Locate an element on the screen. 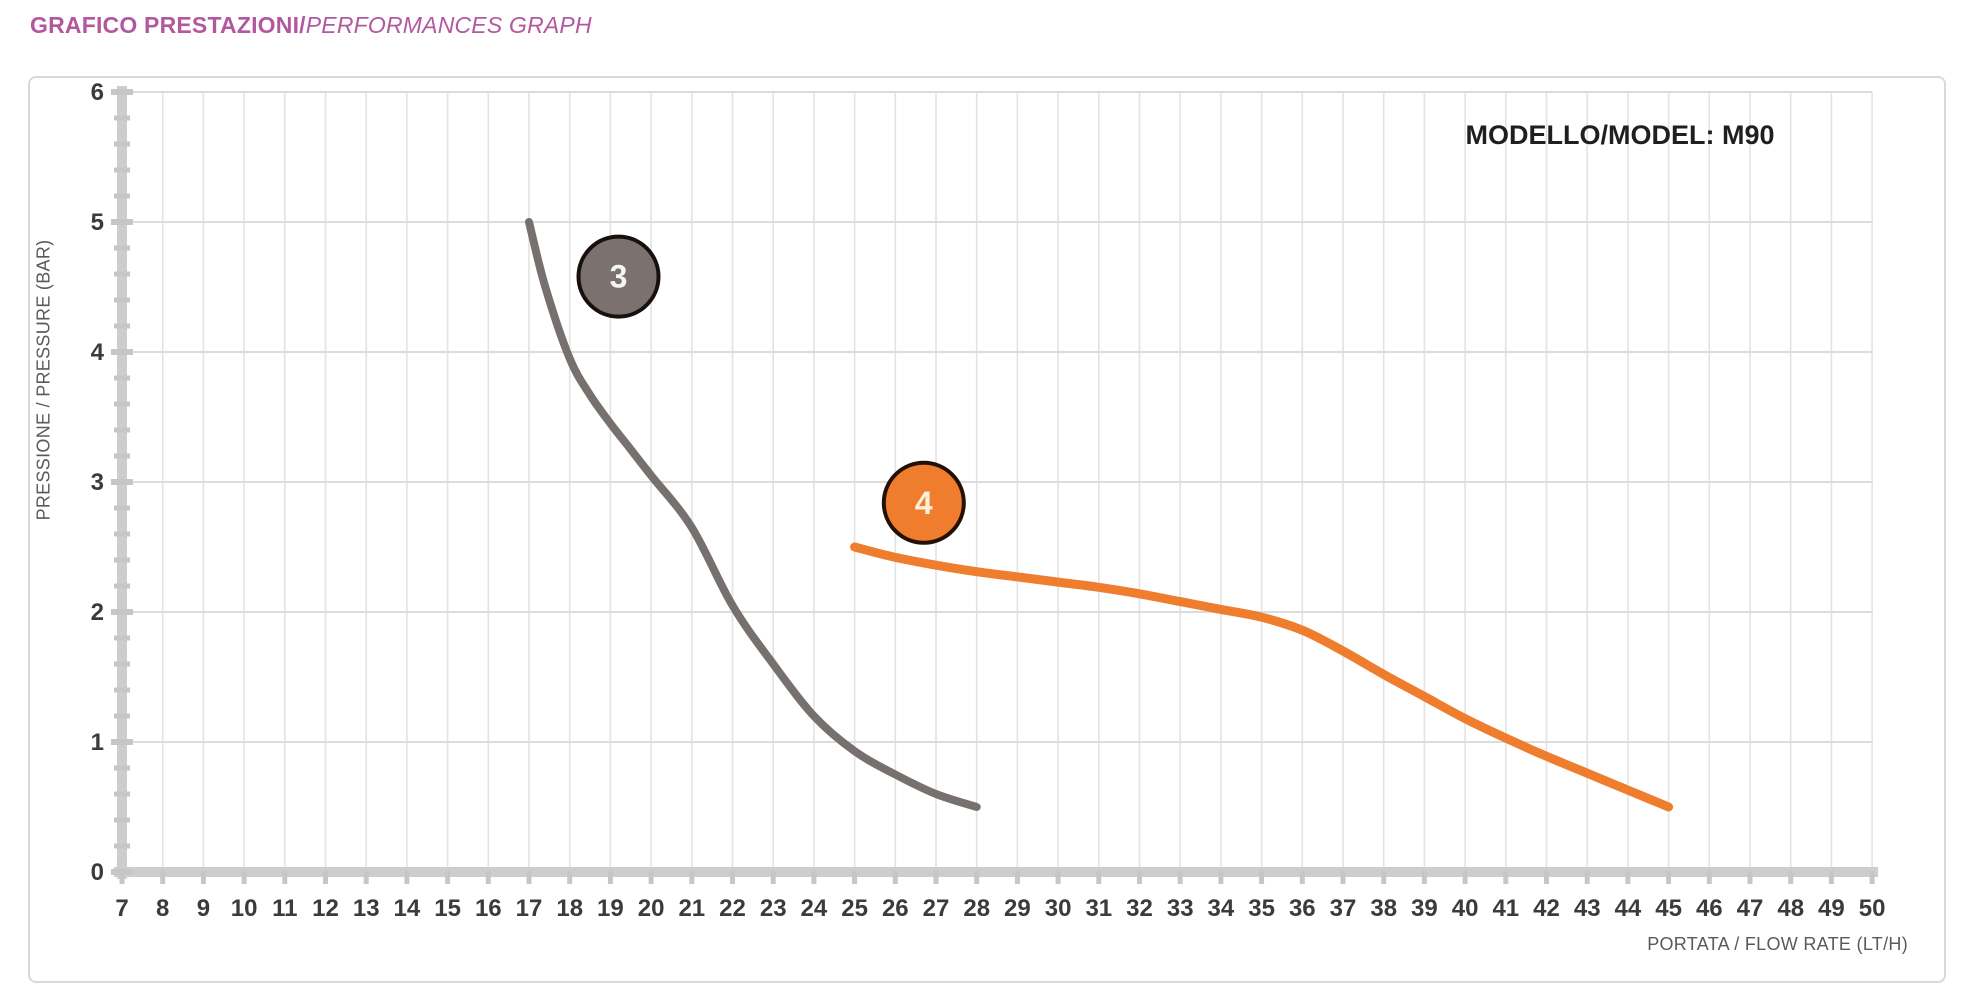 The image size is (1967, 1005). page-title: GRAFICO PRESTAZIONI/PERFORMANCES GRAPH is located at coordinates (311, 25).